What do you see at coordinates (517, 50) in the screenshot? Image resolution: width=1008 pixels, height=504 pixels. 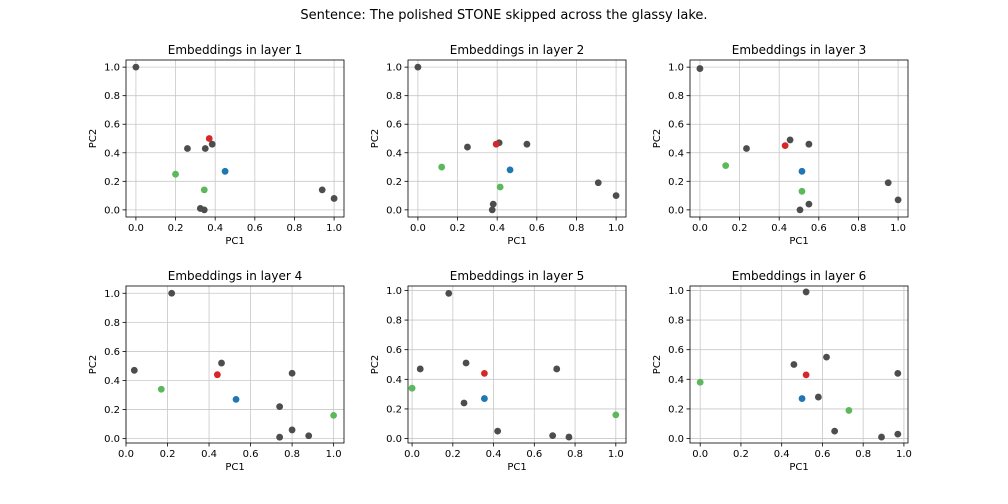 I see `chart-title: Embeddings in layer 2` at bounding box center [517, 50].